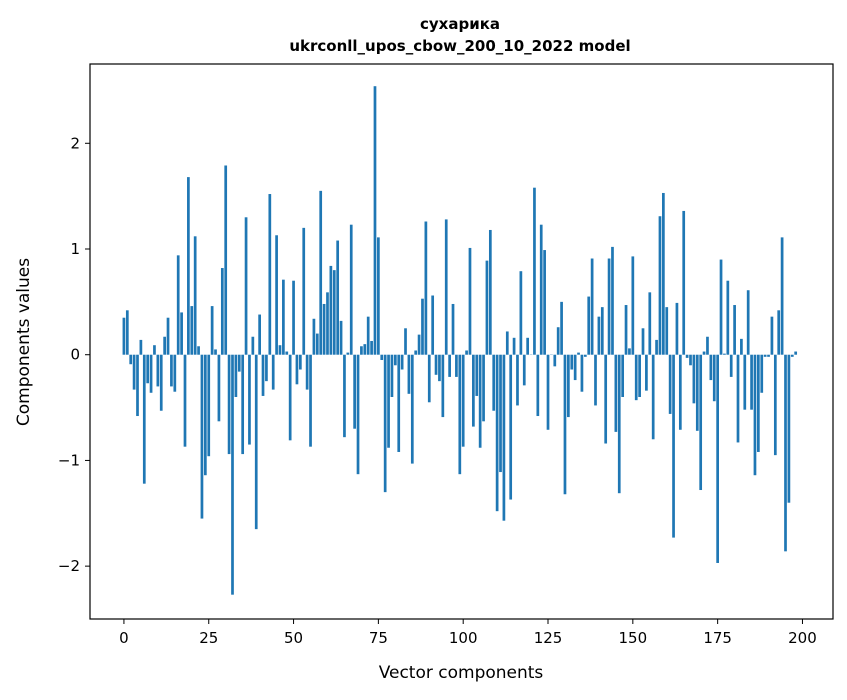  What do you see at coordinates (208, 638) in the screenshot?
I see `x-tick-label: 25` at bounding box center [208, 638].